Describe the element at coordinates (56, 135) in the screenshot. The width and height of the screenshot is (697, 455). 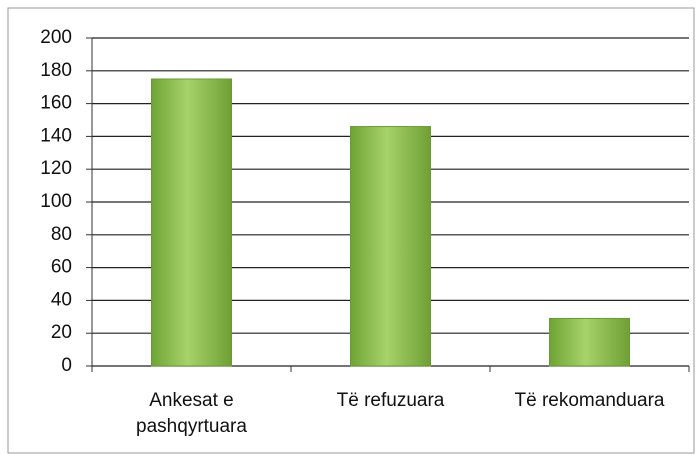
I see `y-tick-label: 140` at that location.